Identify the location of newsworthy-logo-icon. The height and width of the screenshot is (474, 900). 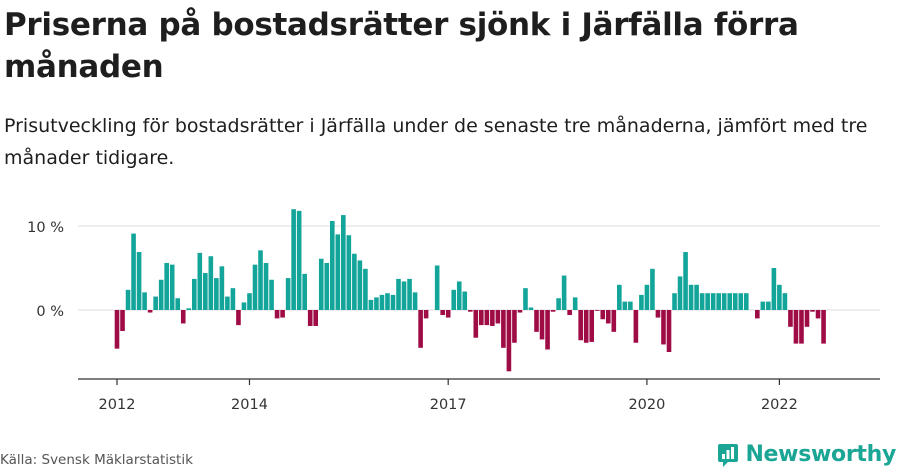
(728, 455).